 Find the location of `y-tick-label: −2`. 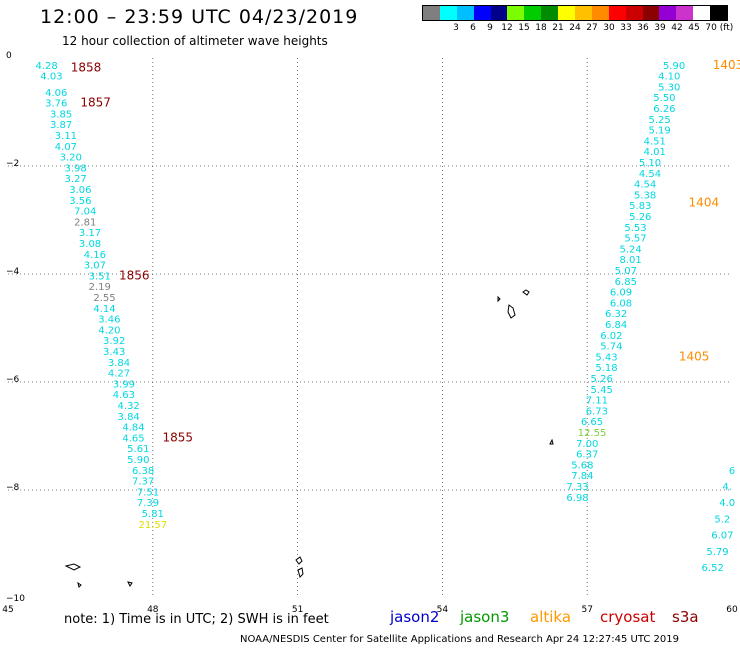

y-tick-label: −2 is located at coordinates (12, 164).